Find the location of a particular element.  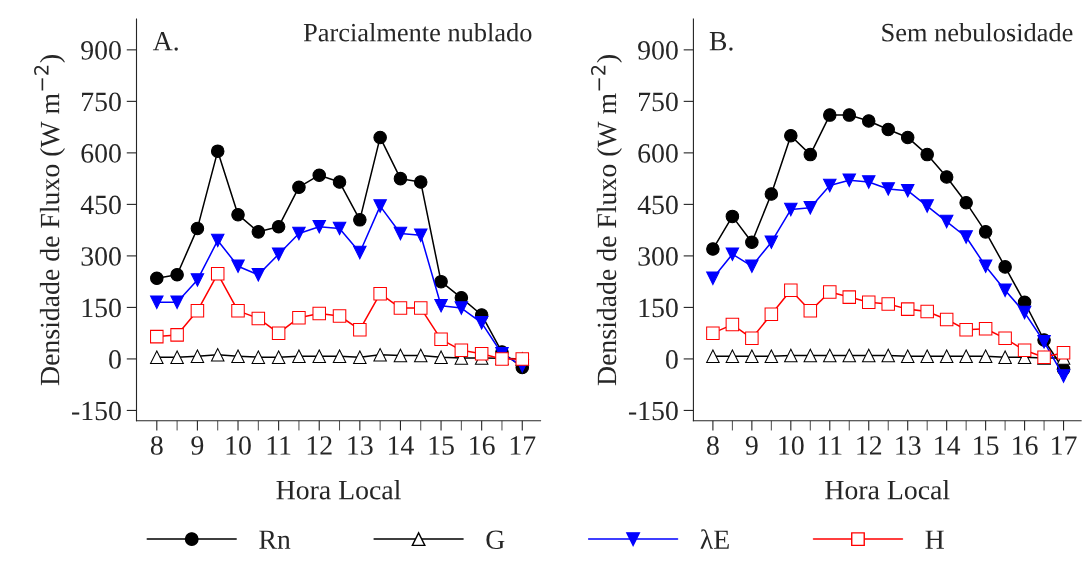

legend-label: Rn is located at coordinates (275, 539).